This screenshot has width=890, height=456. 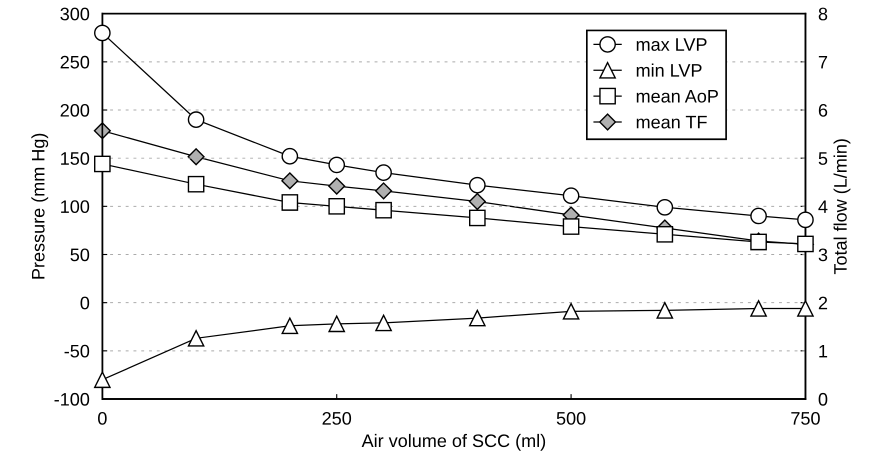 What do you see at coordinates (823, 14) in the screenshot?
I see `y2-tick-label: 8` at bounding box center [823, 14].